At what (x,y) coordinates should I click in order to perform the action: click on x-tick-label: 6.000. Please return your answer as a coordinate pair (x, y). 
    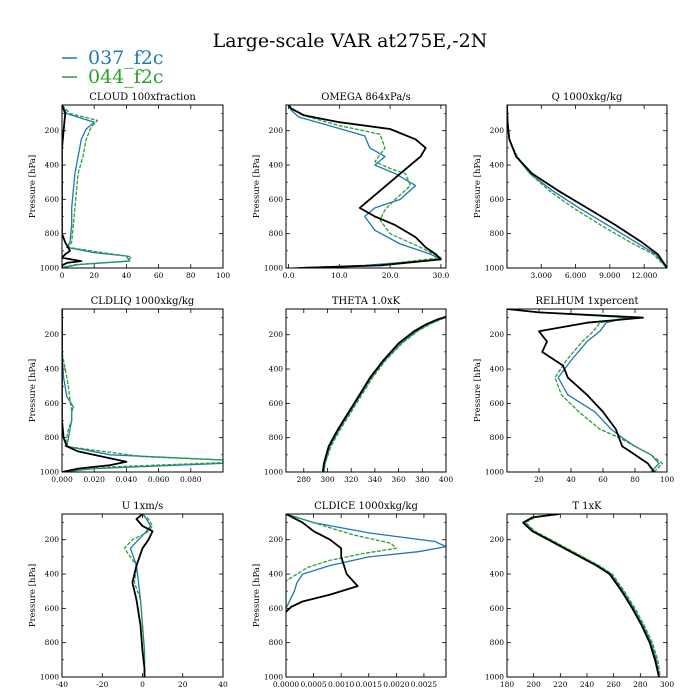
    Looking at the image, I should click on (576, 275).